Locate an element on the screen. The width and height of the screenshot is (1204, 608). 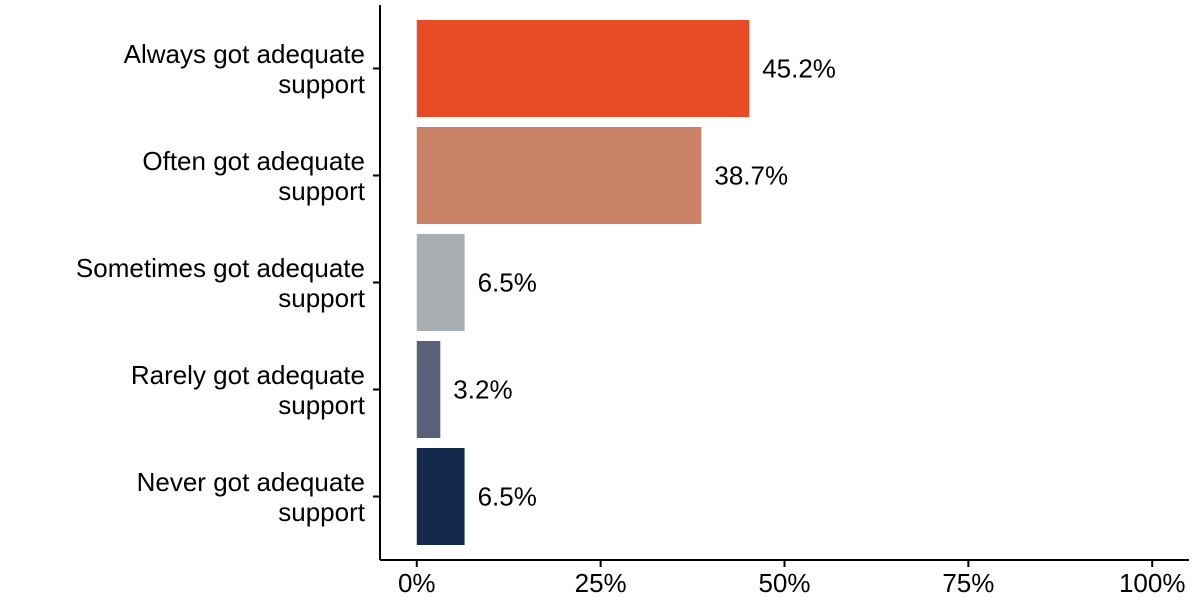
category-label: Often got adequate support is located at coordinates (253, 175).